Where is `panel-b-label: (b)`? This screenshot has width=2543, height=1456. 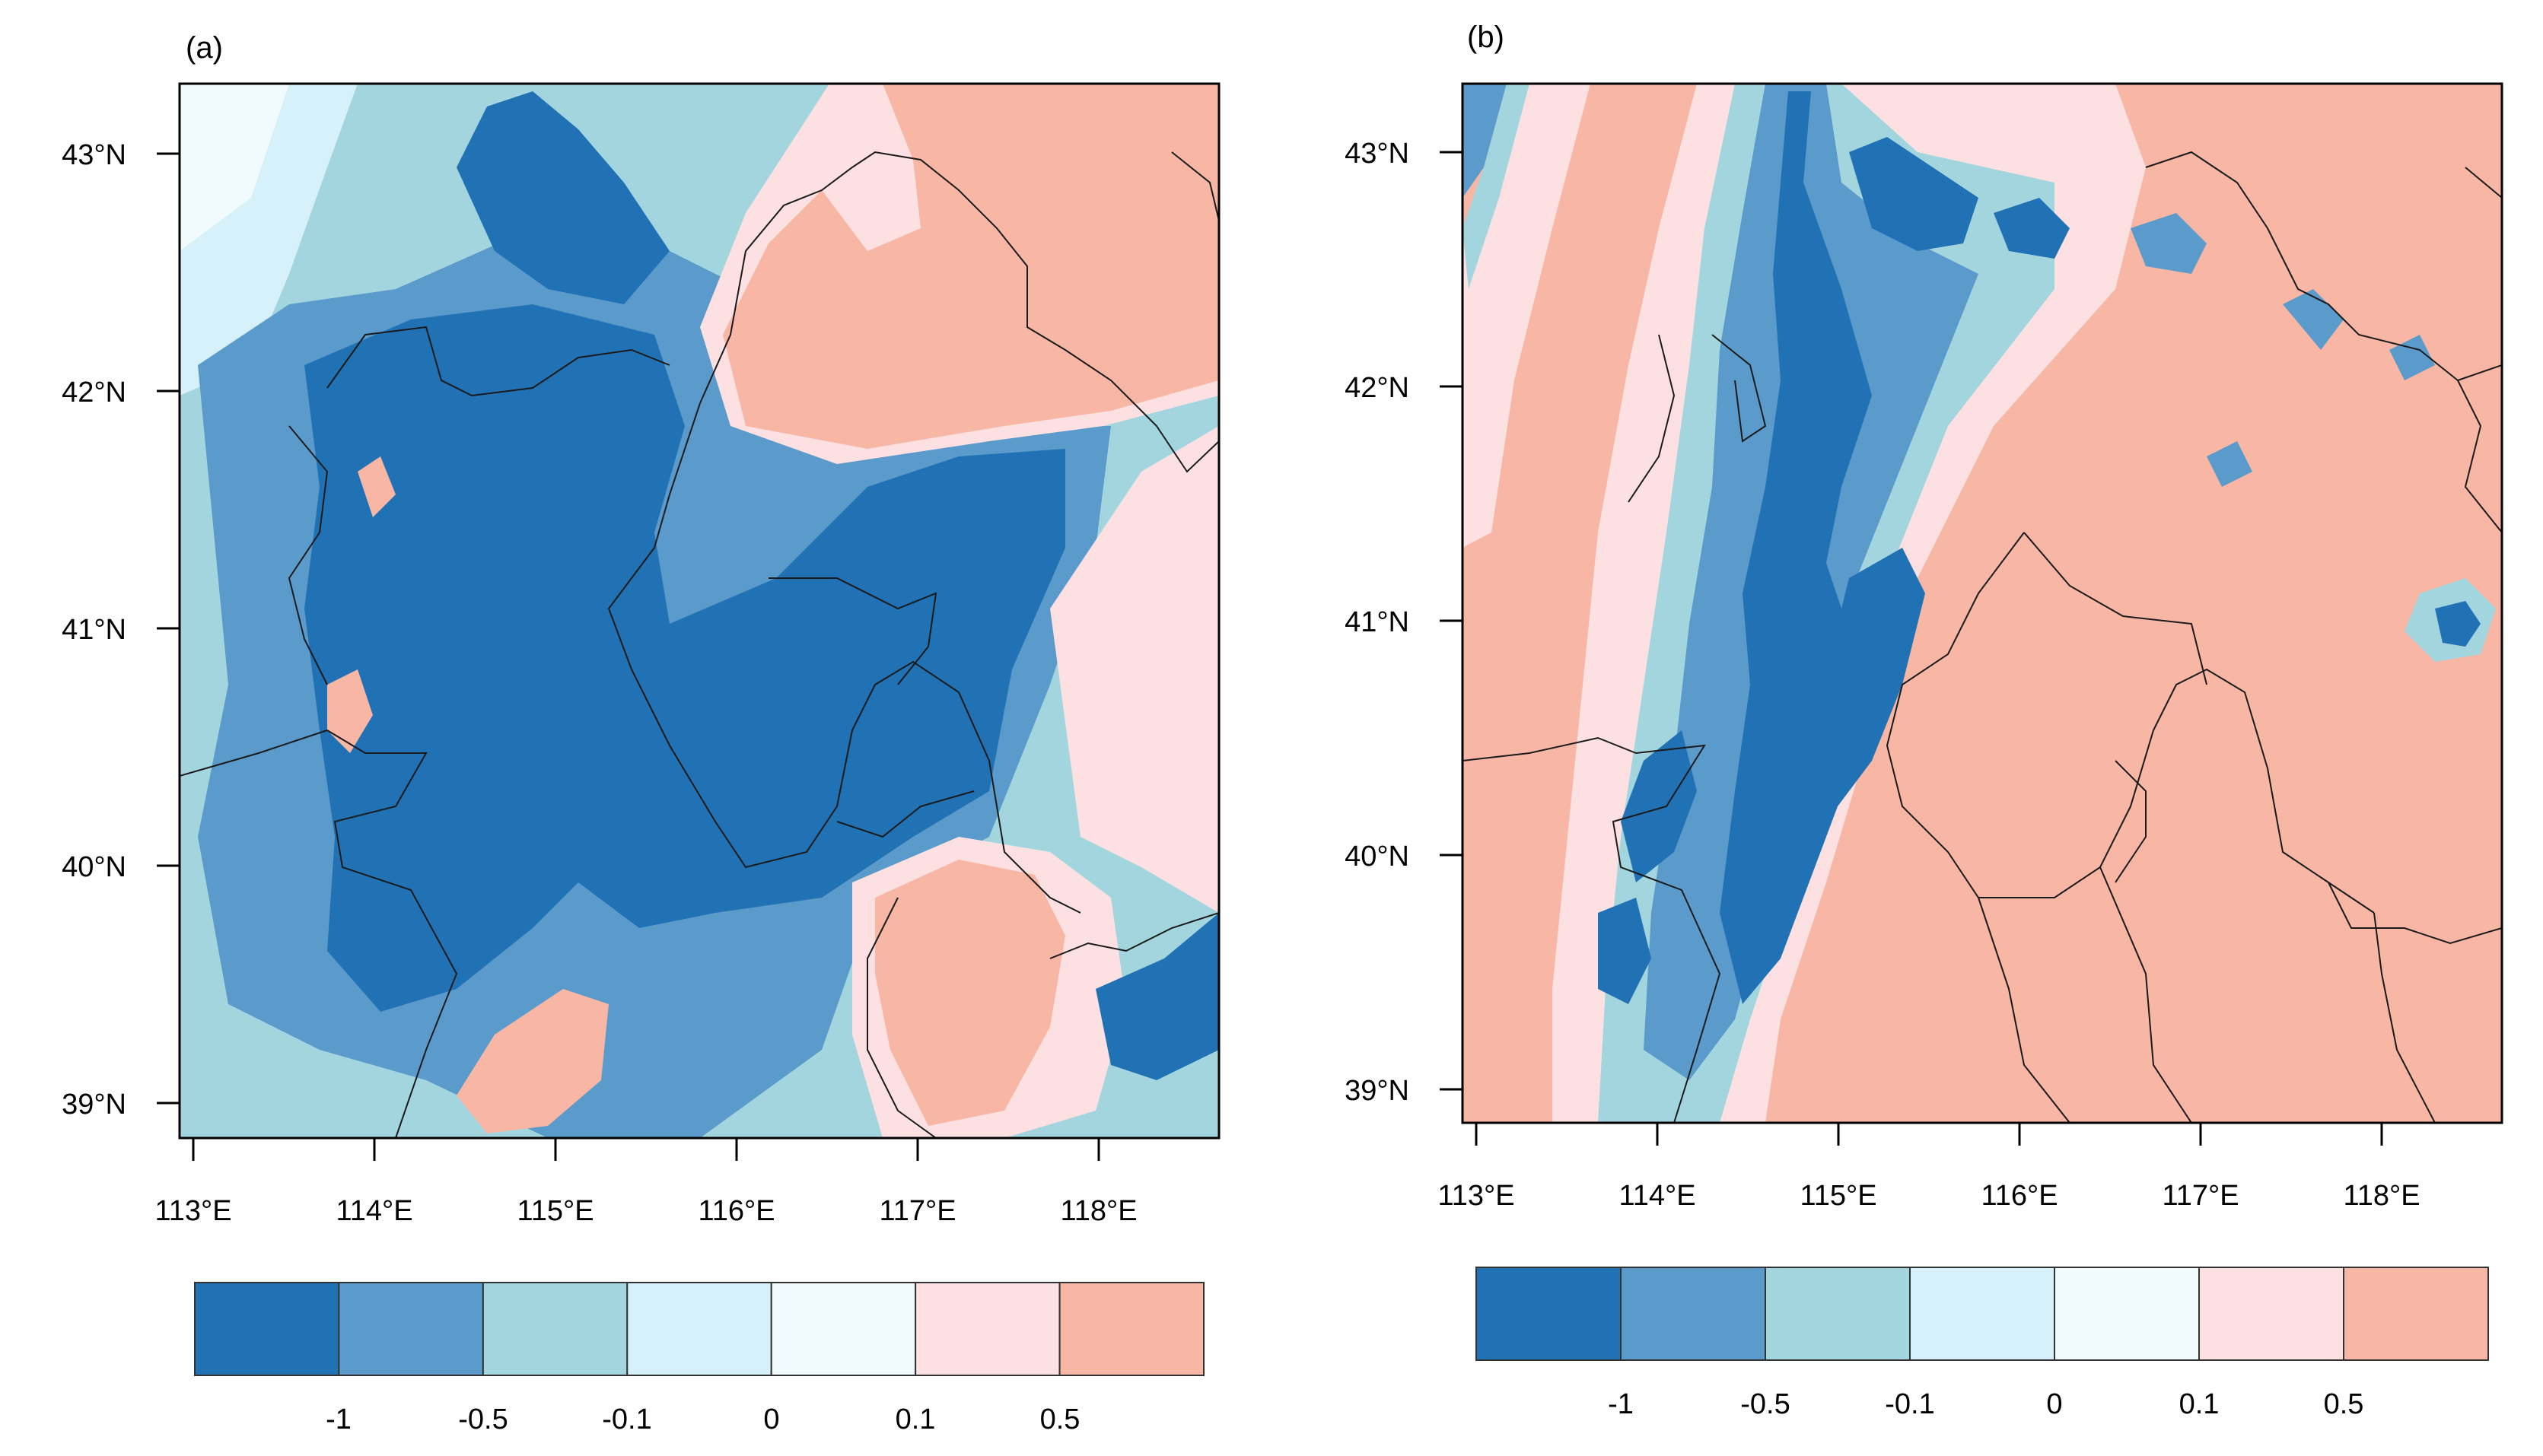
panel-b-label: (b) is located at coordinates (1485, 37).